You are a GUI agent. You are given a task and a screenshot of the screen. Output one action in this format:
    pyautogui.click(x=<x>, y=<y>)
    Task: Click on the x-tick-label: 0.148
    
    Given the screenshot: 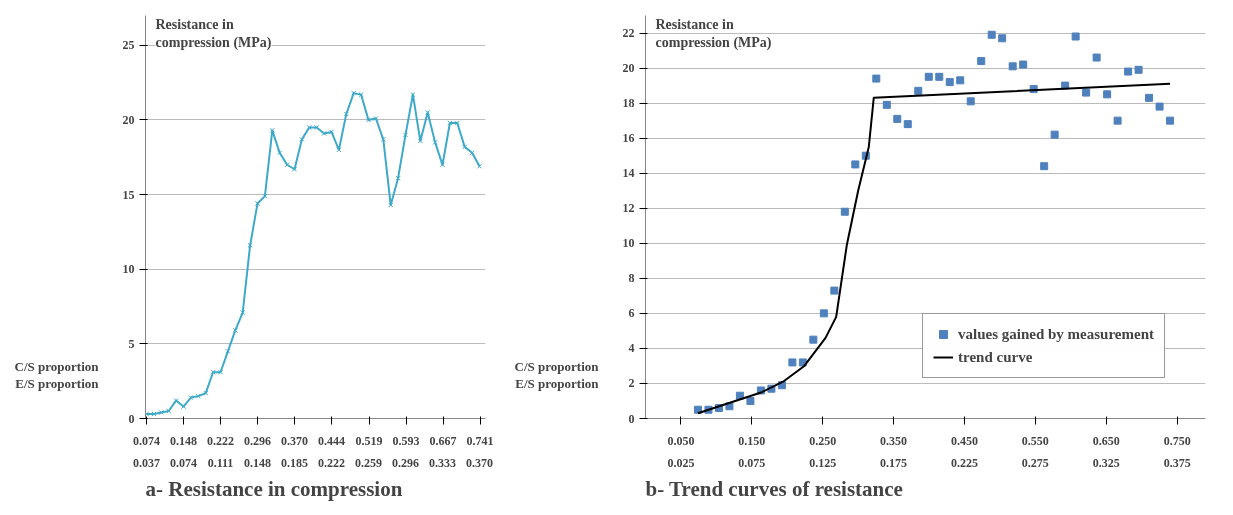 What is the action you would take?
    pyautogui.click(x=183, y=440)
    